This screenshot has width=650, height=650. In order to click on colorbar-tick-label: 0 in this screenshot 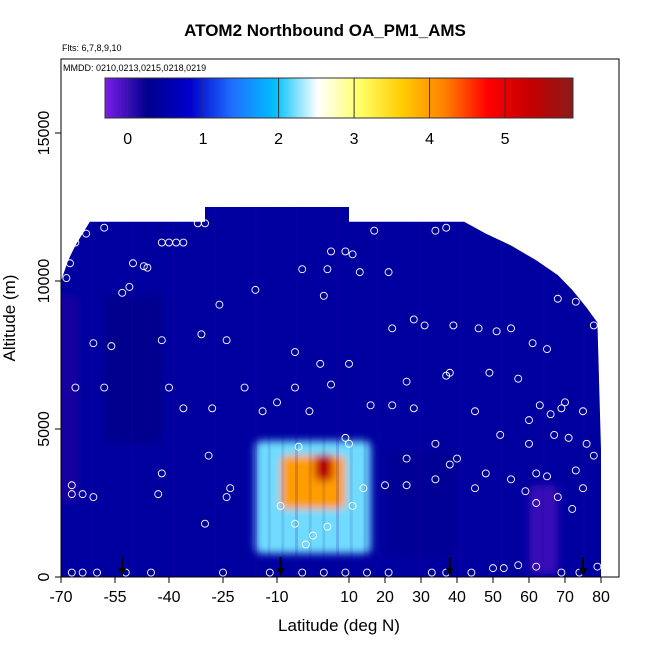, I will do `click(127, 139)`.